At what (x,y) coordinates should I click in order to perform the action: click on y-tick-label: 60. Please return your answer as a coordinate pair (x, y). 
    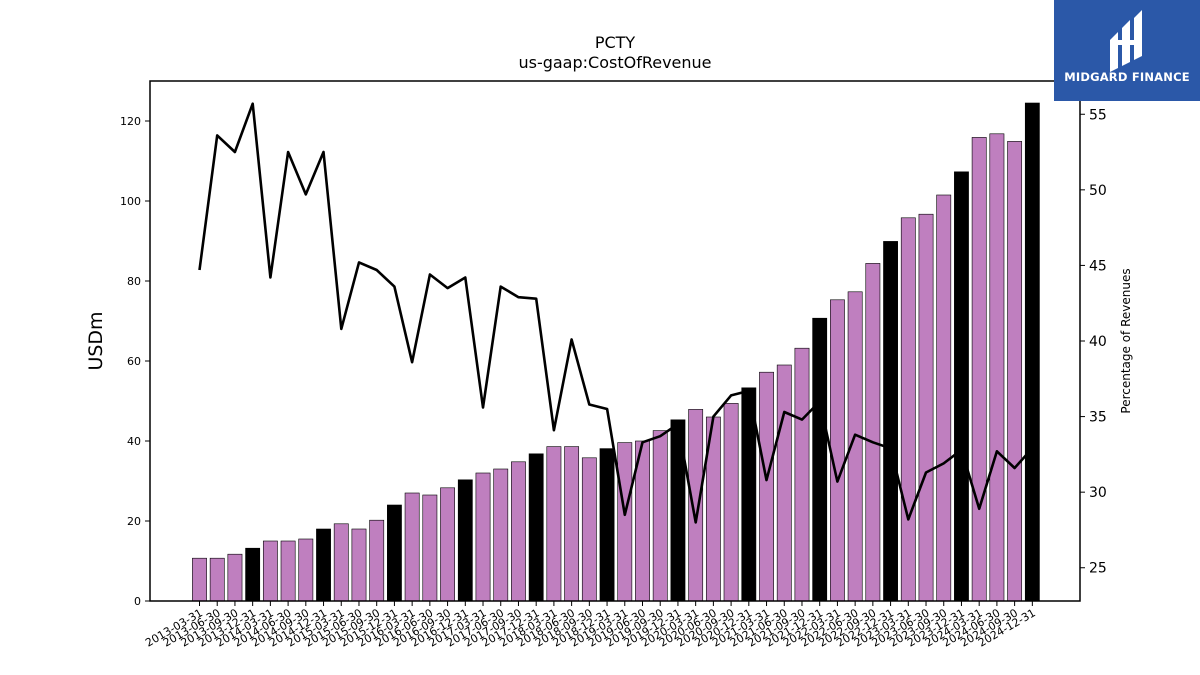
    Looking at the image, I should click on (134, 361).